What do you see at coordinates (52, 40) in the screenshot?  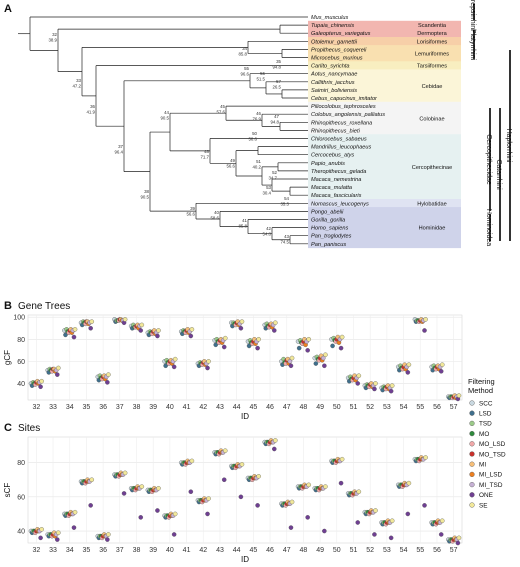 I see `node-score: 38.9` at bounding box center [52, 40].